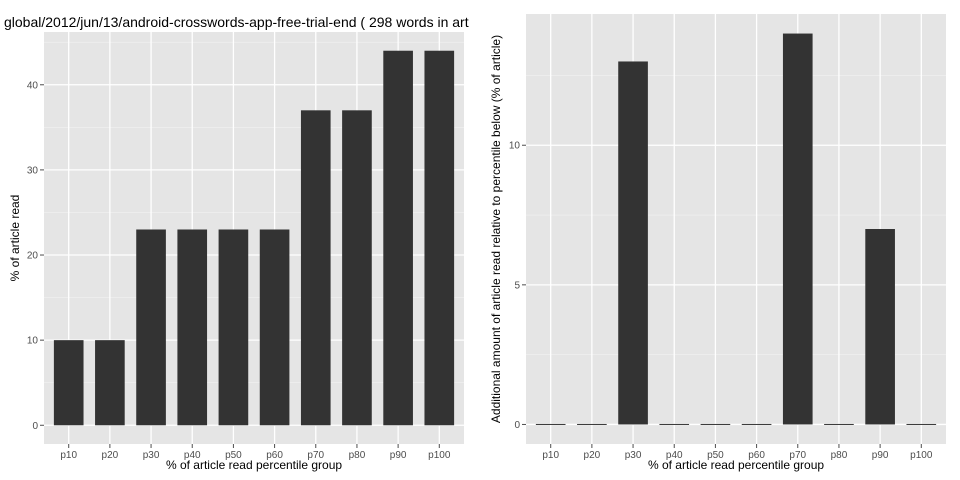 The width and height of the screenshot is (960, 480). What do you see at coordinates (15, 238) in the screenshot?
I see `y-axis-title: % of article read` at bounding box center [15, 238].